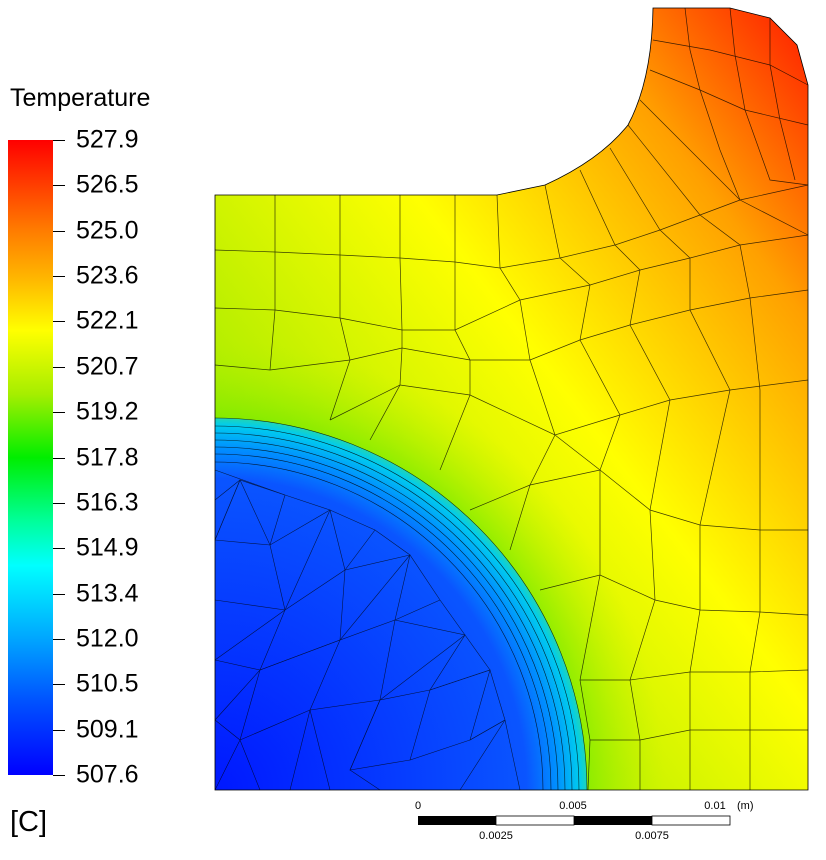 This screenshot has width=826, height=860. Describe the element at coordinates (107, 230) in the screenshot. I see `colorbar-tick-label: 525.0` at that location.